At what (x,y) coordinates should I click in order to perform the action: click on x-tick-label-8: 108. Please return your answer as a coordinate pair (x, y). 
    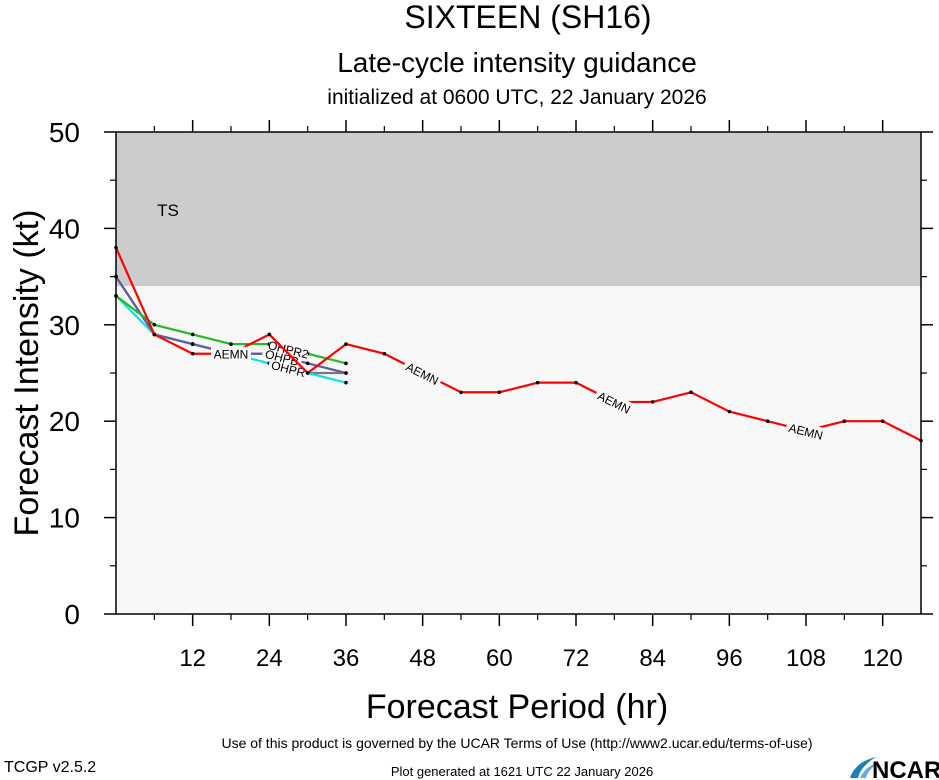
    Looking at the image, I should click on (806, 658).